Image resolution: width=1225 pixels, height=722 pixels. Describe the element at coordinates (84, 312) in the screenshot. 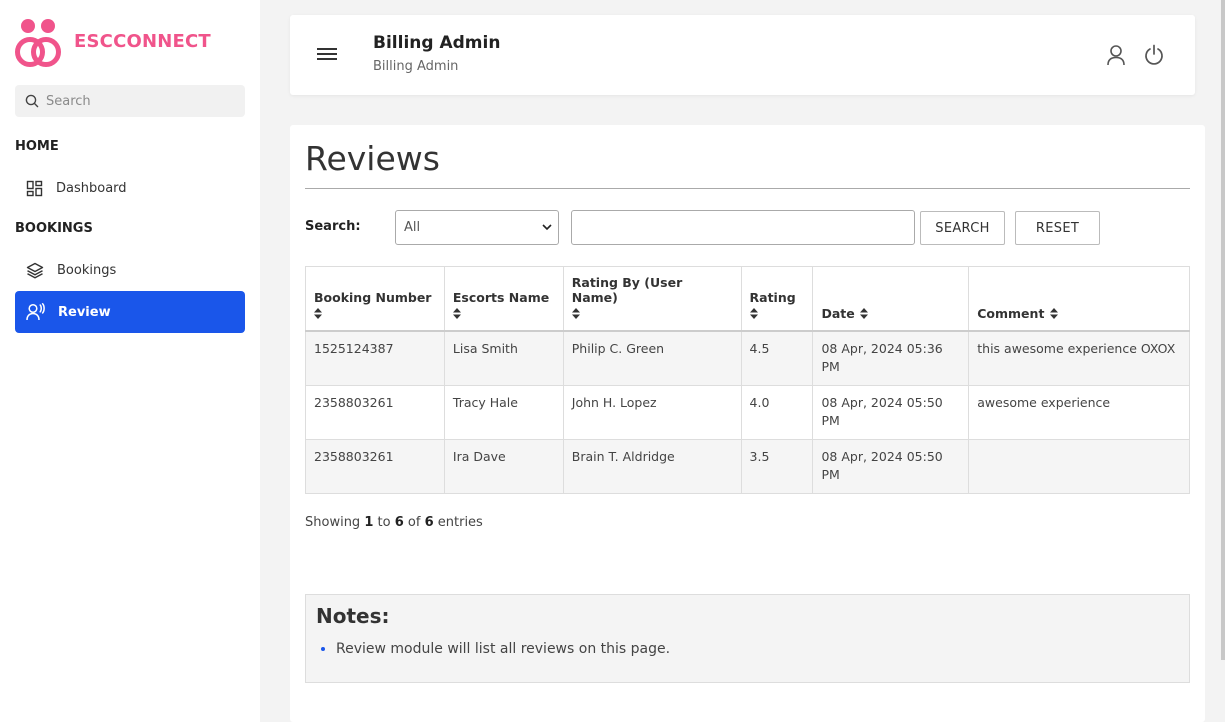

I see `sidebar-item-label: Review` at that location.